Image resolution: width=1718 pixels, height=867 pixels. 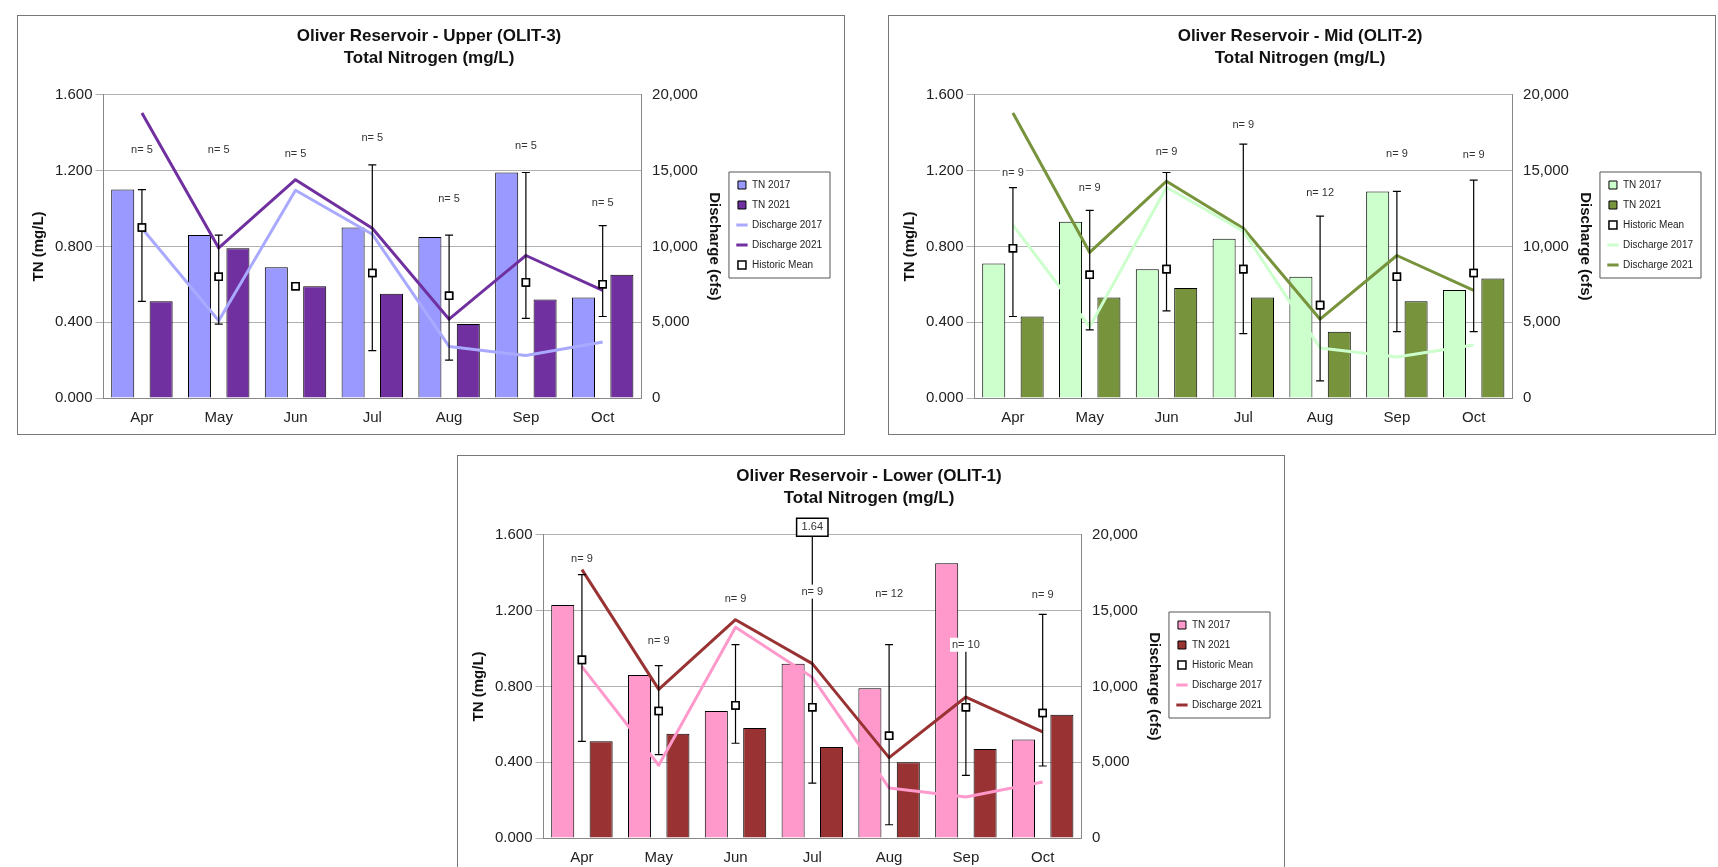 I want to click on chart-title: Oliver Reservoir - Mid (OLIT-2), so click(x=1300, y=35).